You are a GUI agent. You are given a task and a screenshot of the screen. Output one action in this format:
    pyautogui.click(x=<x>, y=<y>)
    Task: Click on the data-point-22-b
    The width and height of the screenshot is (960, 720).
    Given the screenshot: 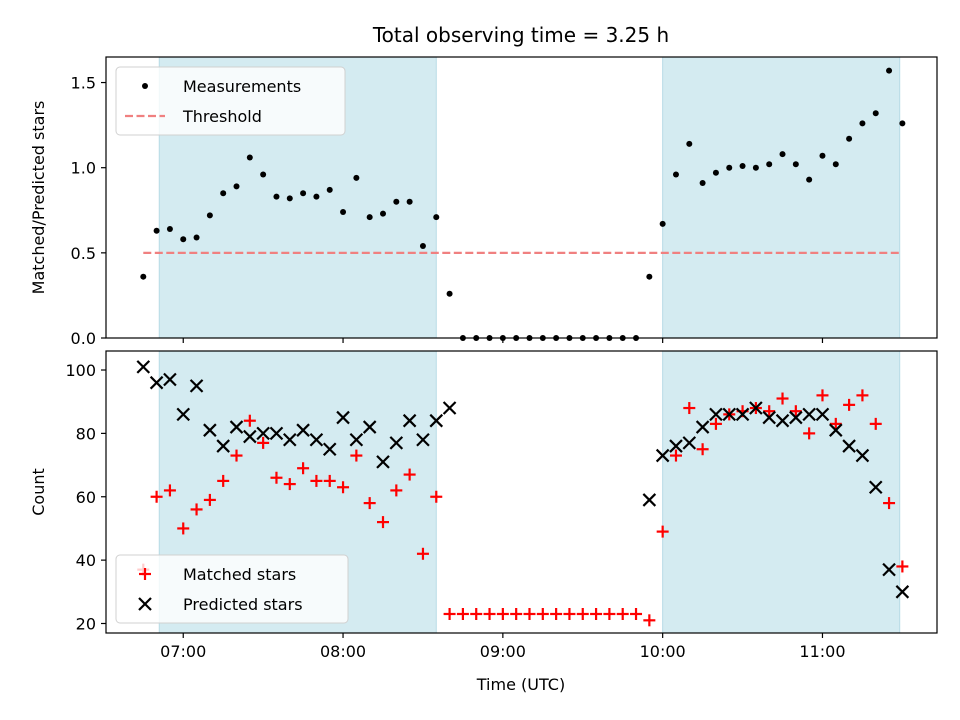 What is the action you would take?
    pyautogui.click(x=436, y=420)
    